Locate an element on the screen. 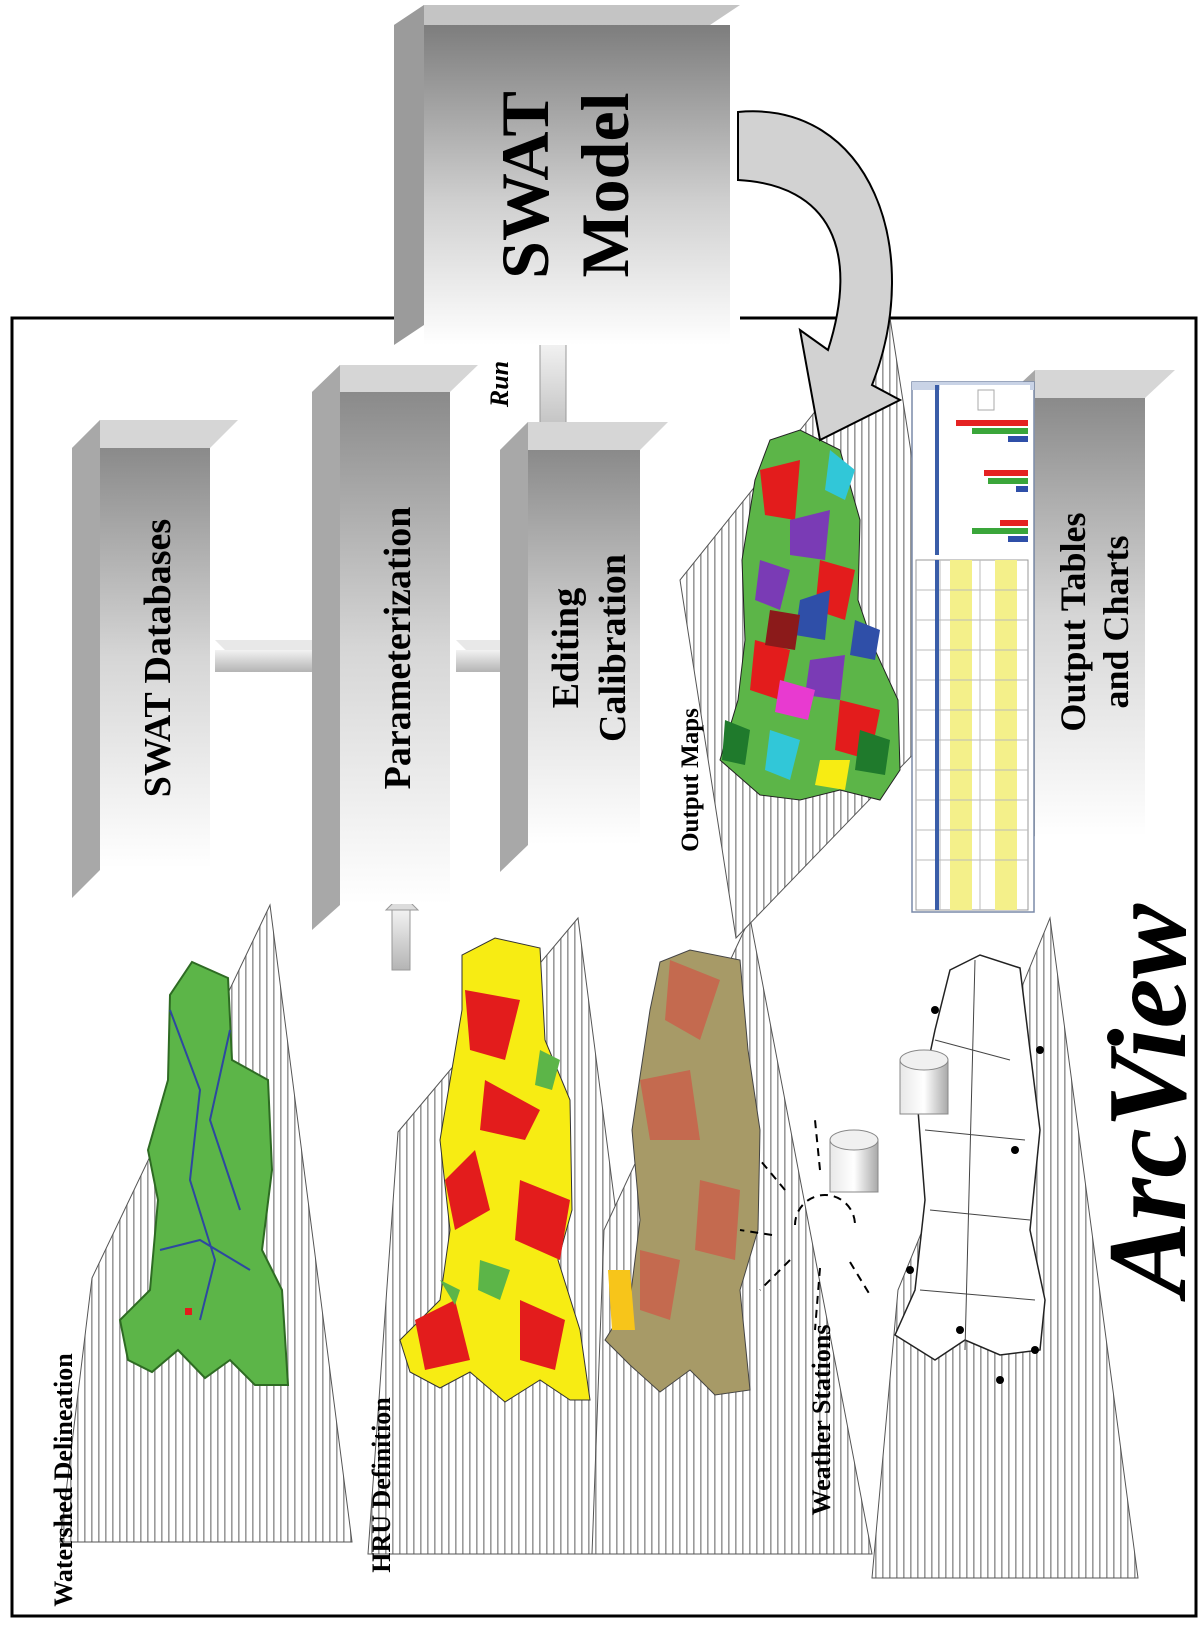 The image size is (1204, 1627). output-chart is located at coordinates (982, 470).